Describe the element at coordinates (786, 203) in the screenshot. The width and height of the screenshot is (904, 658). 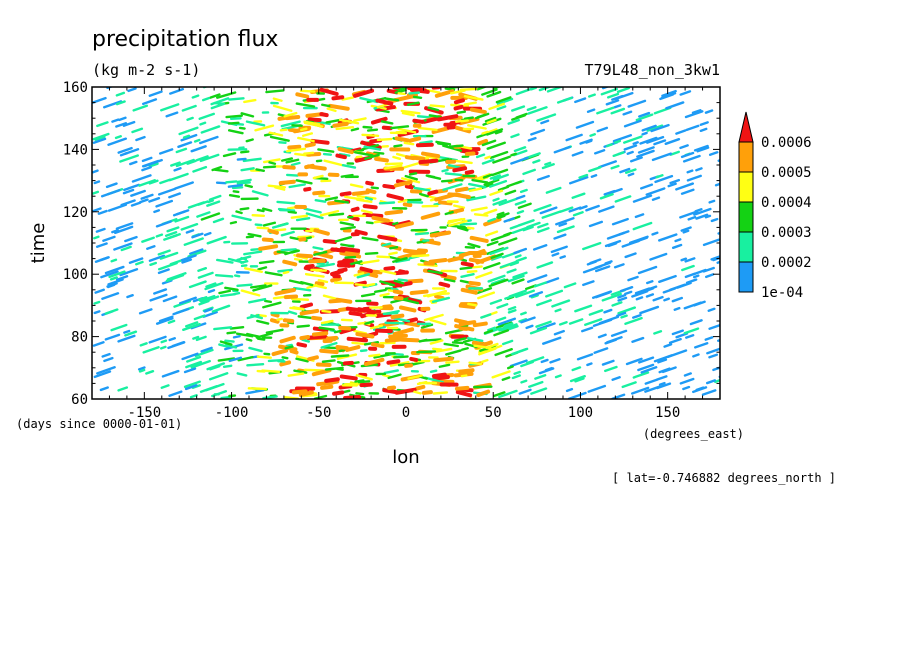
I see `colorbar-level-label: 0.0004` at that location.